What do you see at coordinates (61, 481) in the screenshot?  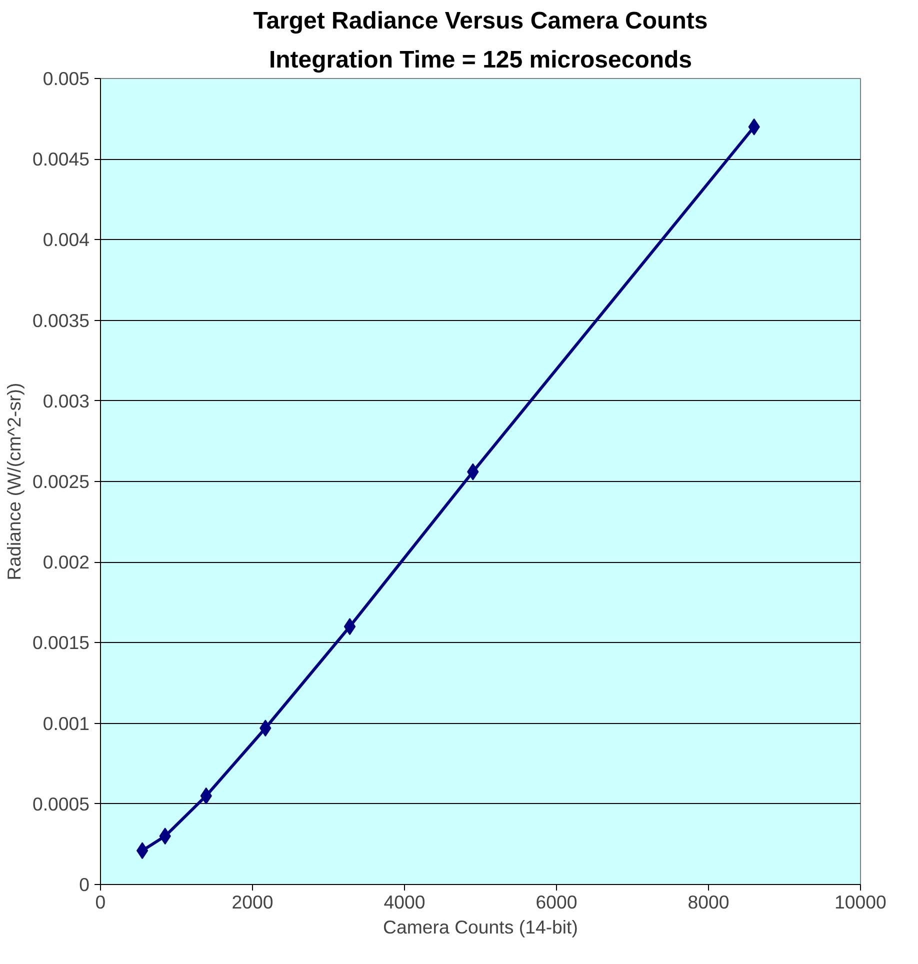 I see `y-tick-label: 0.0025` at bounding box center [61, 481].